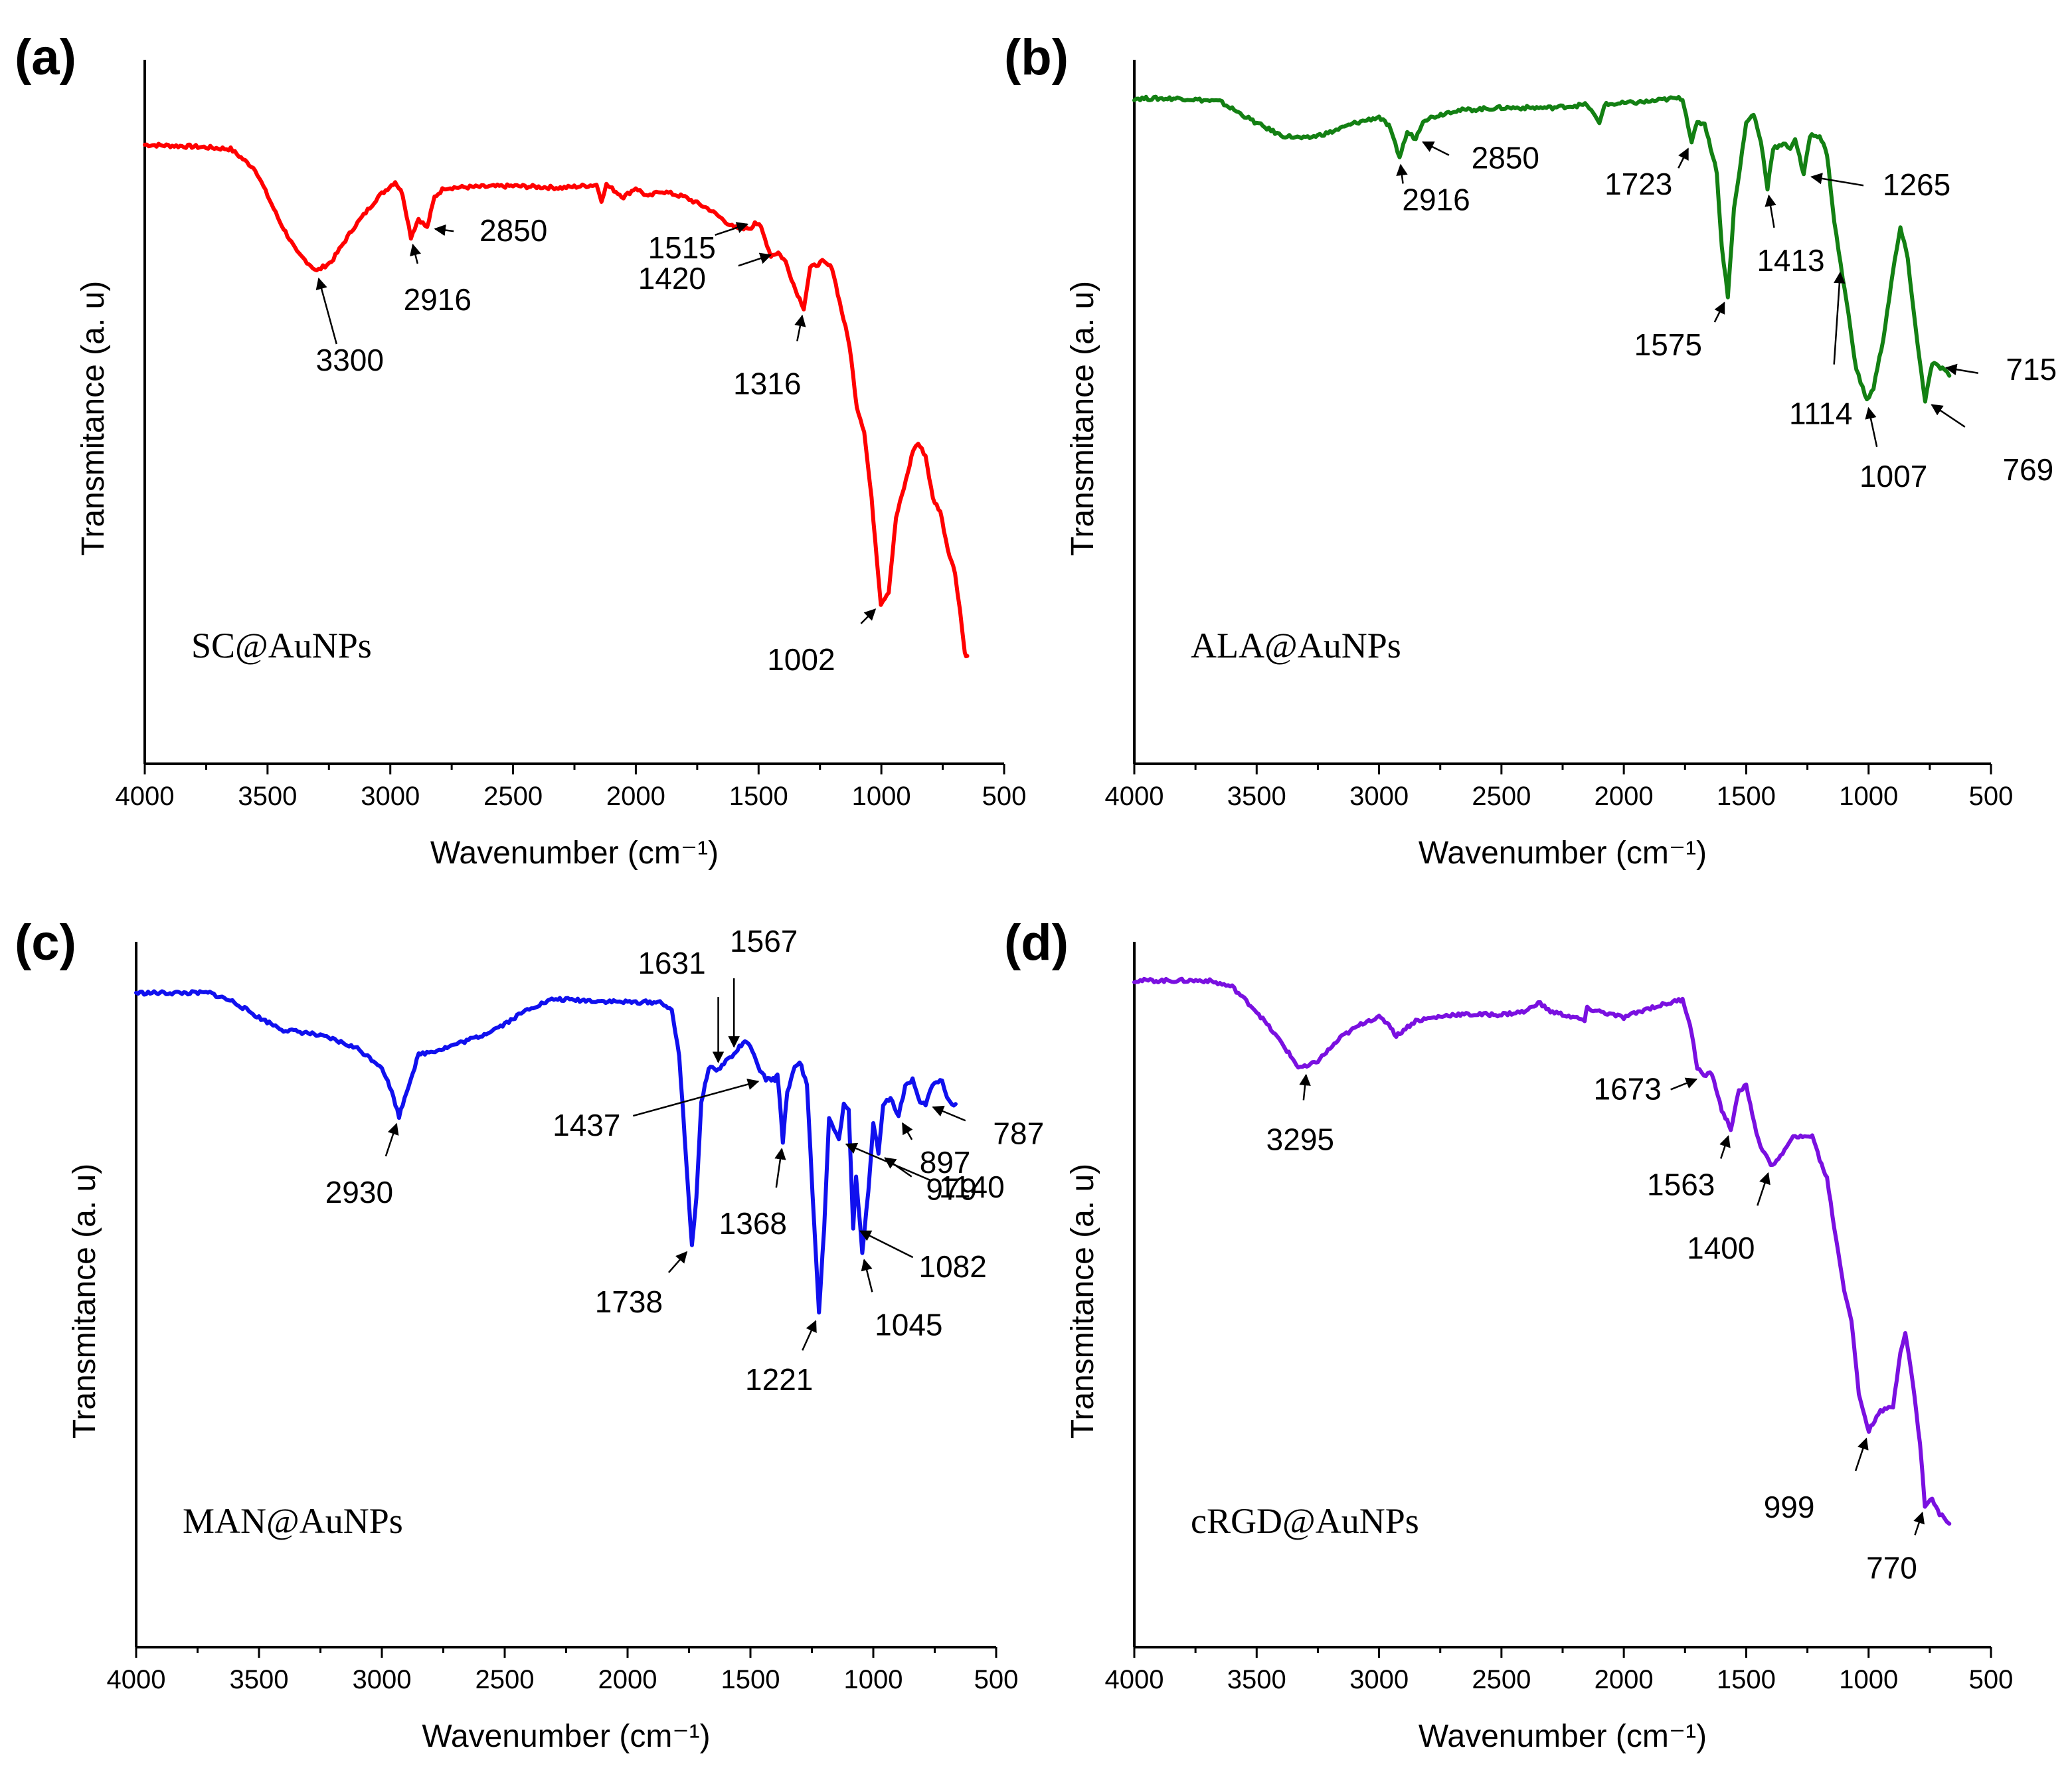  I want to click on peak-label: 1420, so click(672, 278).